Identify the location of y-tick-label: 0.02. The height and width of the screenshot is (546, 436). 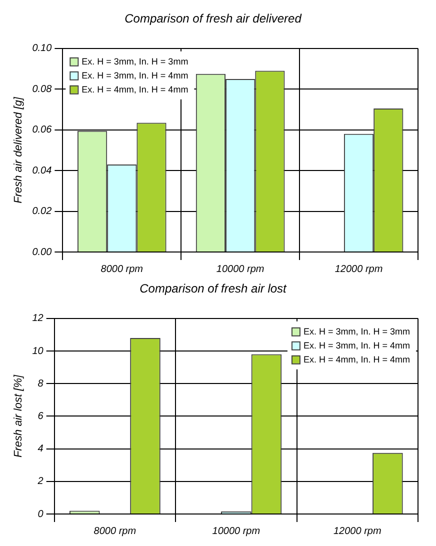
(42, 212).